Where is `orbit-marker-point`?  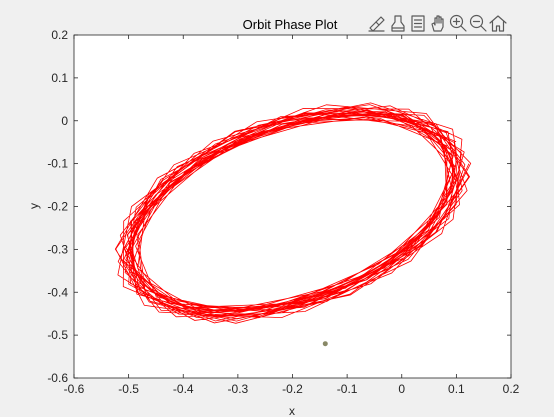 orbit-marker-point is located at coordinates (325, 344).